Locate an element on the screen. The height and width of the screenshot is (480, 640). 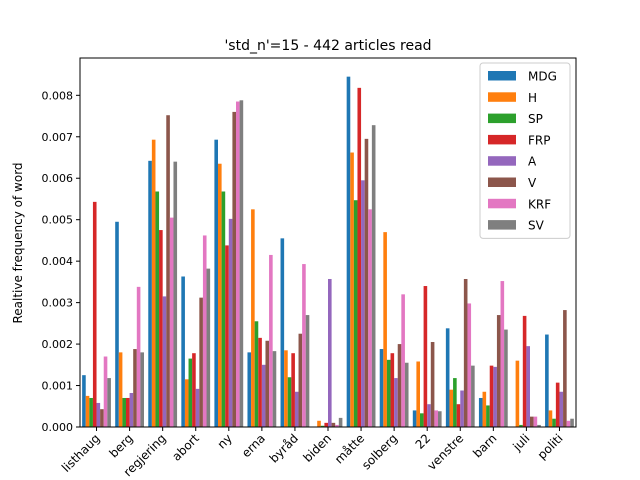
y-tick-label: 0.004 is located at coordinates (58, 261).